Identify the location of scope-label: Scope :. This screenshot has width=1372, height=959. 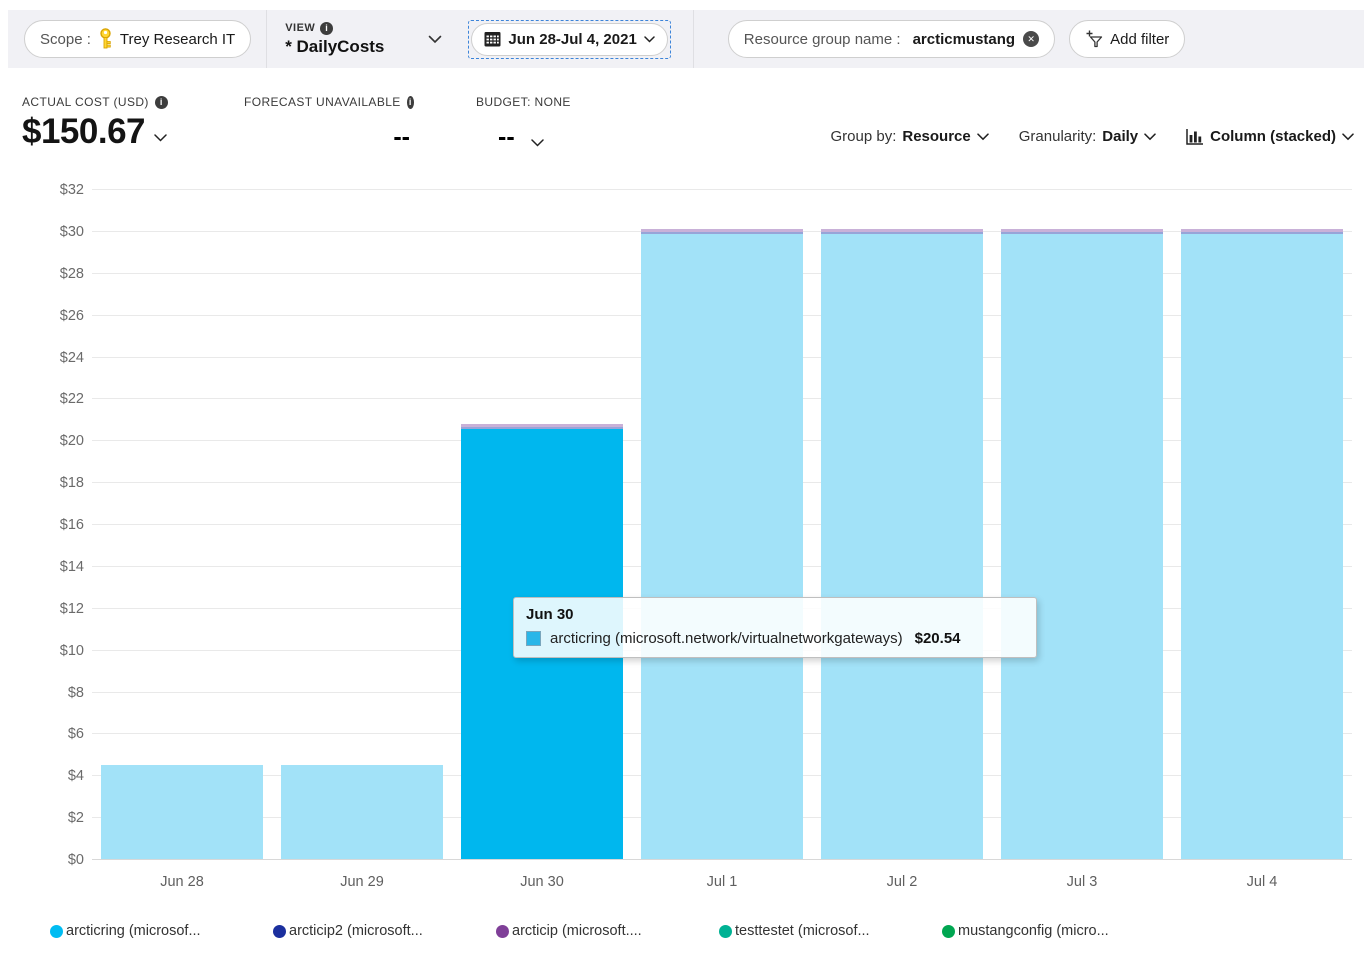
(65, 39).